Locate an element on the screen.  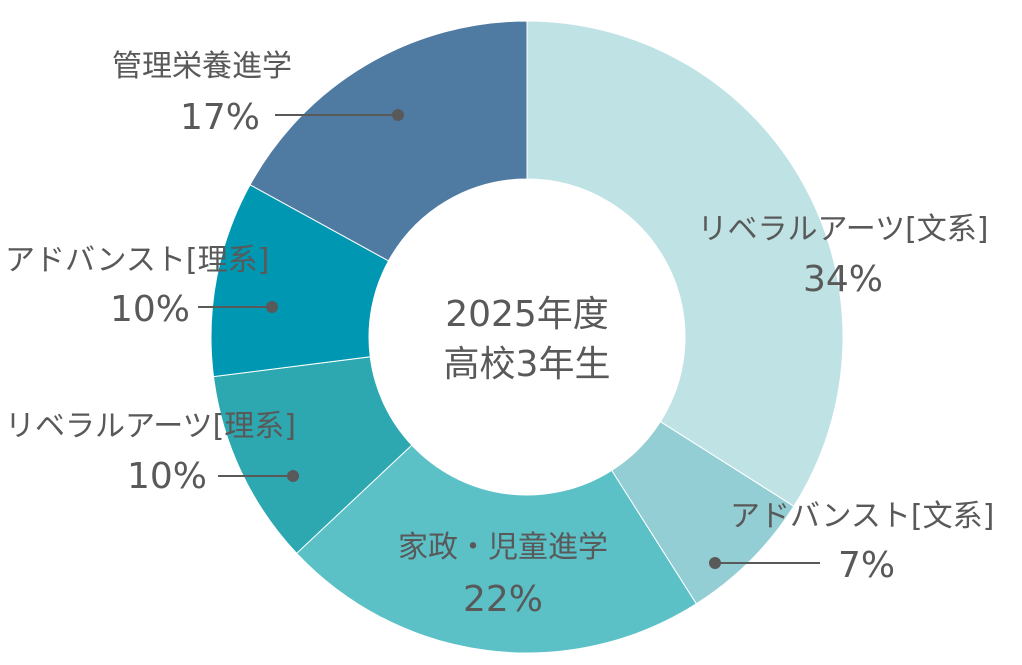
leader-dot-kanri is located at coordinates (398, 115).